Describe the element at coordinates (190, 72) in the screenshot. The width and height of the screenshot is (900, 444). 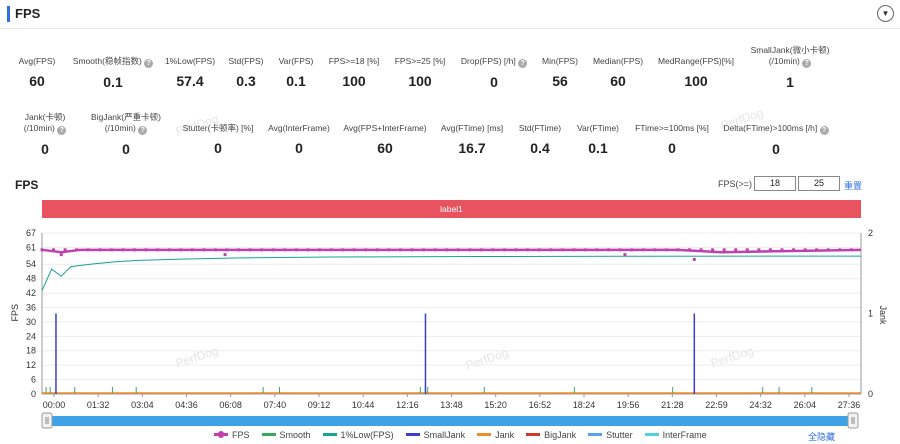
I see `metric-2-metrics_row1: 1%Low(FPS) 57.4` at that location.